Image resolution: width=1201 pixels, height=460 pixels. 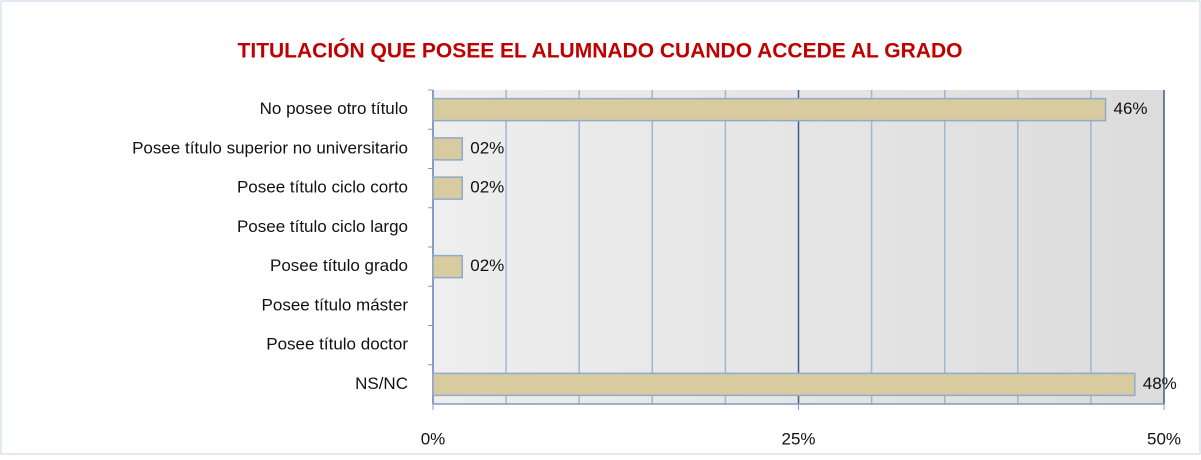 I want to click on y-tick-label: Posee título doctor, so click(x=337, y=344).